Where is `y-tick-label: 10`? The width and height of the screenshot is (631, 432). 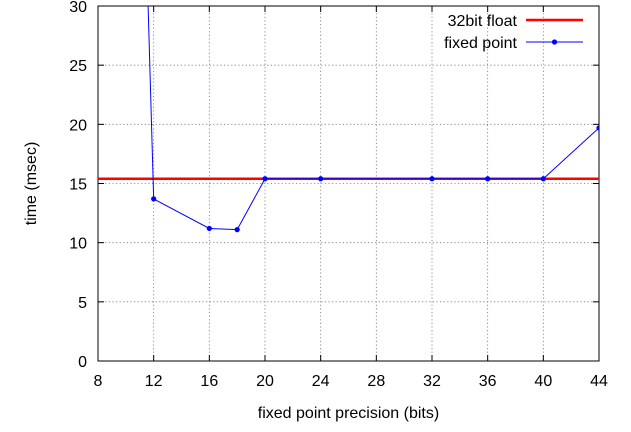
y-tick-label: 10 is located at coordinates (78, 244).